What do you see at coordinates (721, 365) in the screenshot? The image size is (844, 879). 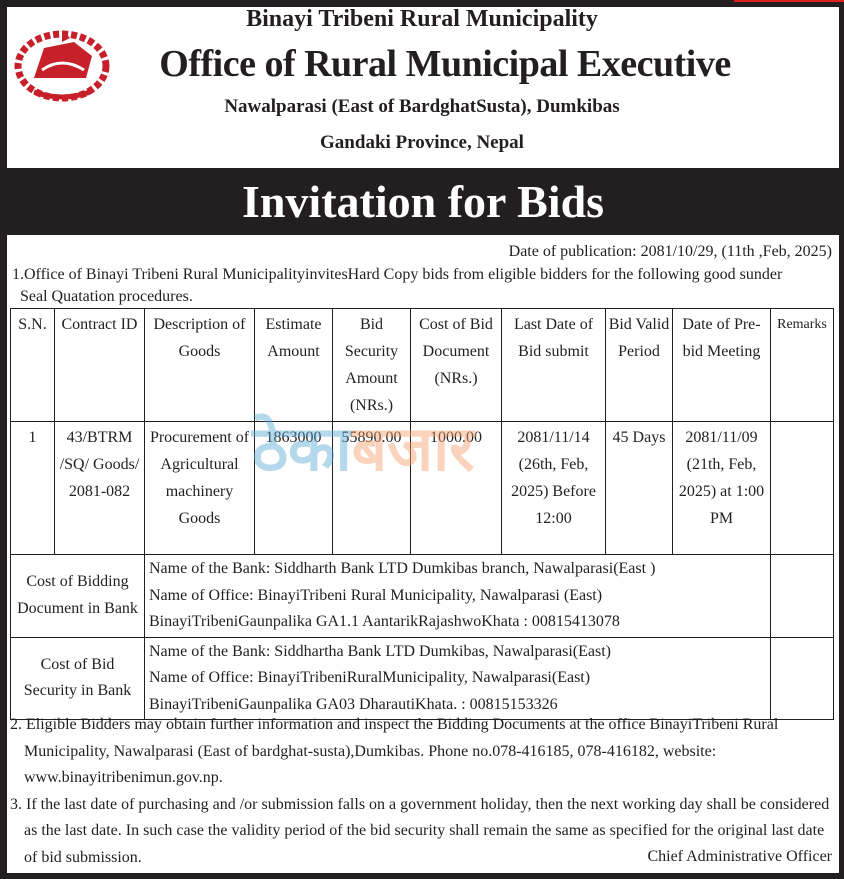 I see `header-prebid: Date of Pre-bid Meeting` at bounding box center [721, 365].